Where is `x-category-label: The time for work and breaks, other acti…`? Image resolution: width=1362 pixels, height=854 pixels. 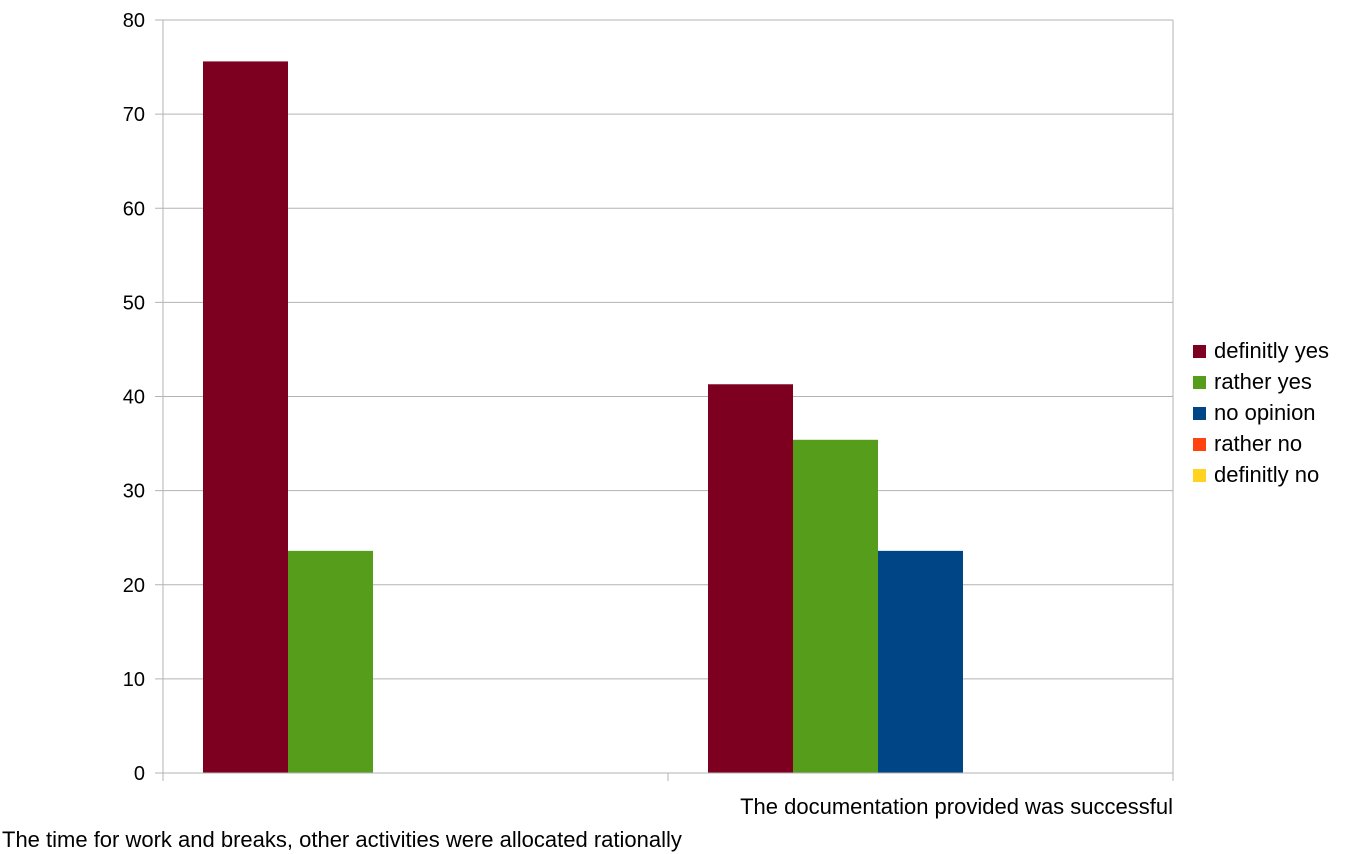 x-category-label: The time for work and breaks, other acti… is located at coordinates (342, 839).